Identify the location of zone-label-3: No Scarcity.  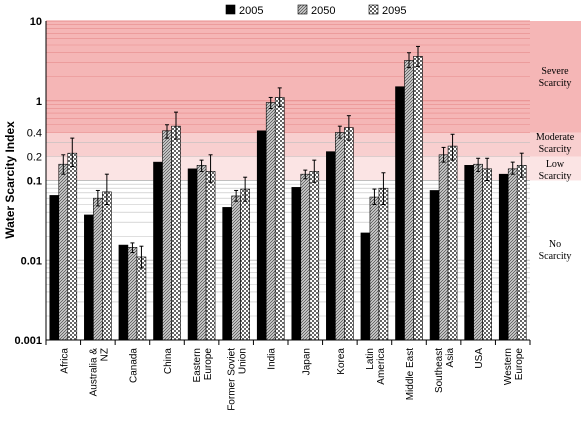
(555, 250).